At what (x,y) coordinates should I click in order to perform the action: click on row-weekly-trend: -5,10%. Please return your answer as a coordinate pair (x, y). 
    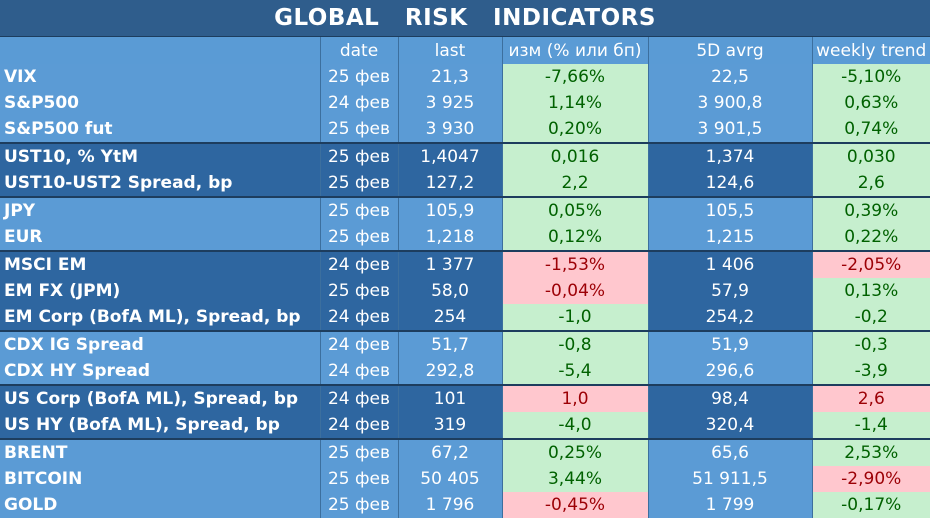
    Looking at the image, I should click on (870, 77).